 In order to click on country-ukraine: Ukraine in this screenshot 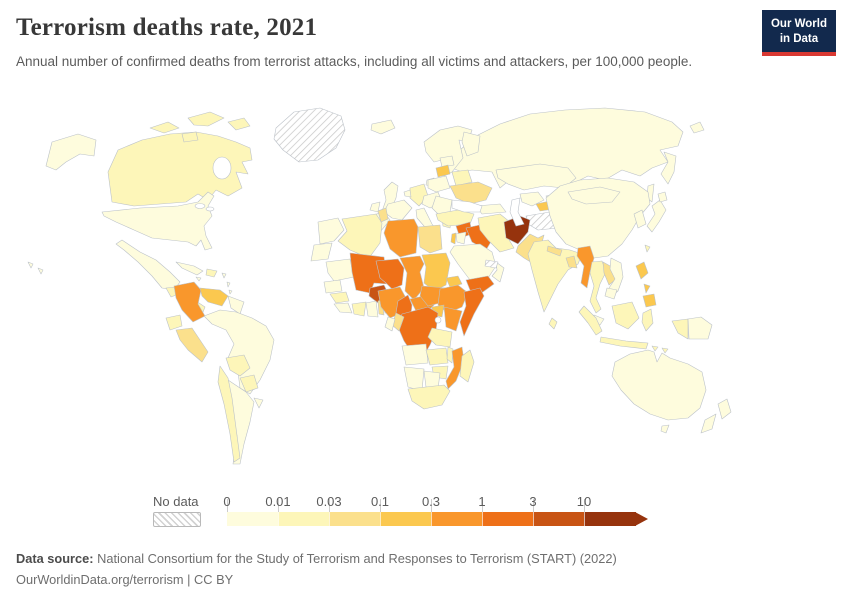, I will do `click(471, 193)`.